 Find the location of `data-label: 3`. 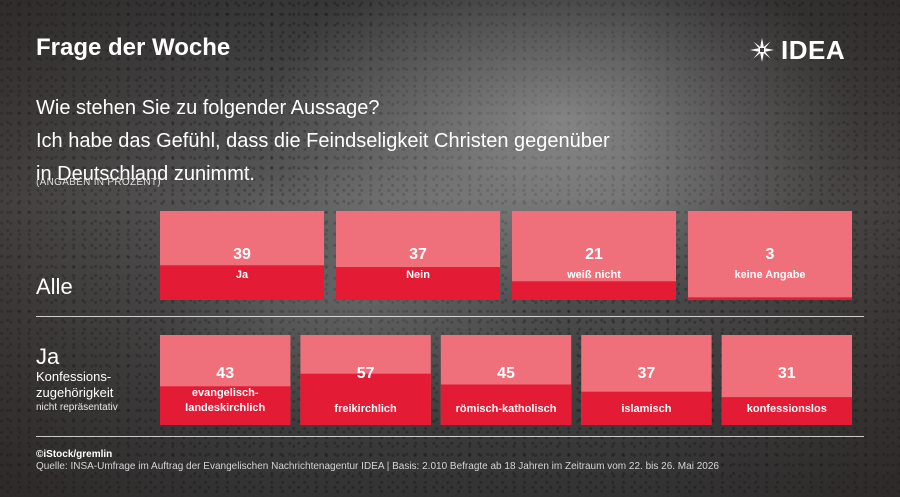

data-label: 3 is located at coordinates (770, 254).